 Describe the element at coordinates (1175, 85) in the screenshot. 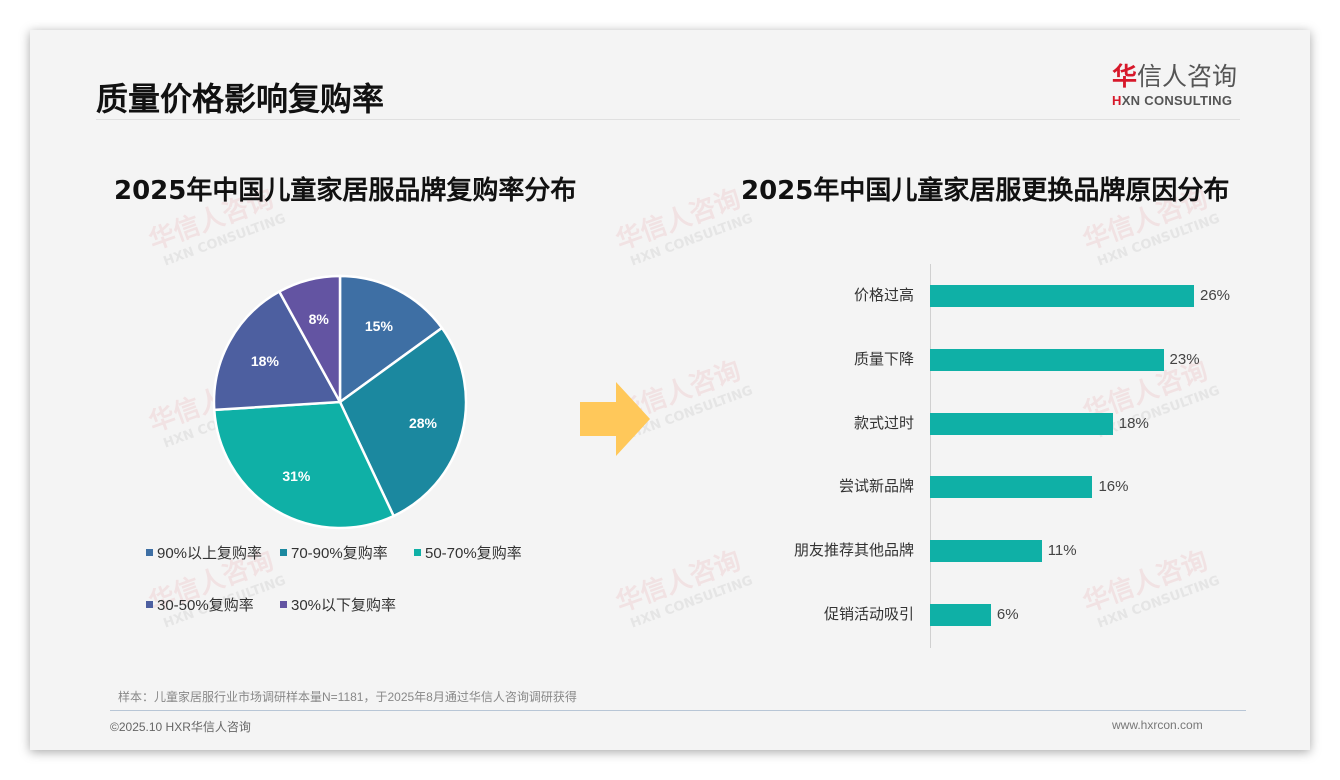

I see `company-logo: 华信人咨询 HXN CONSULTING` at that location.